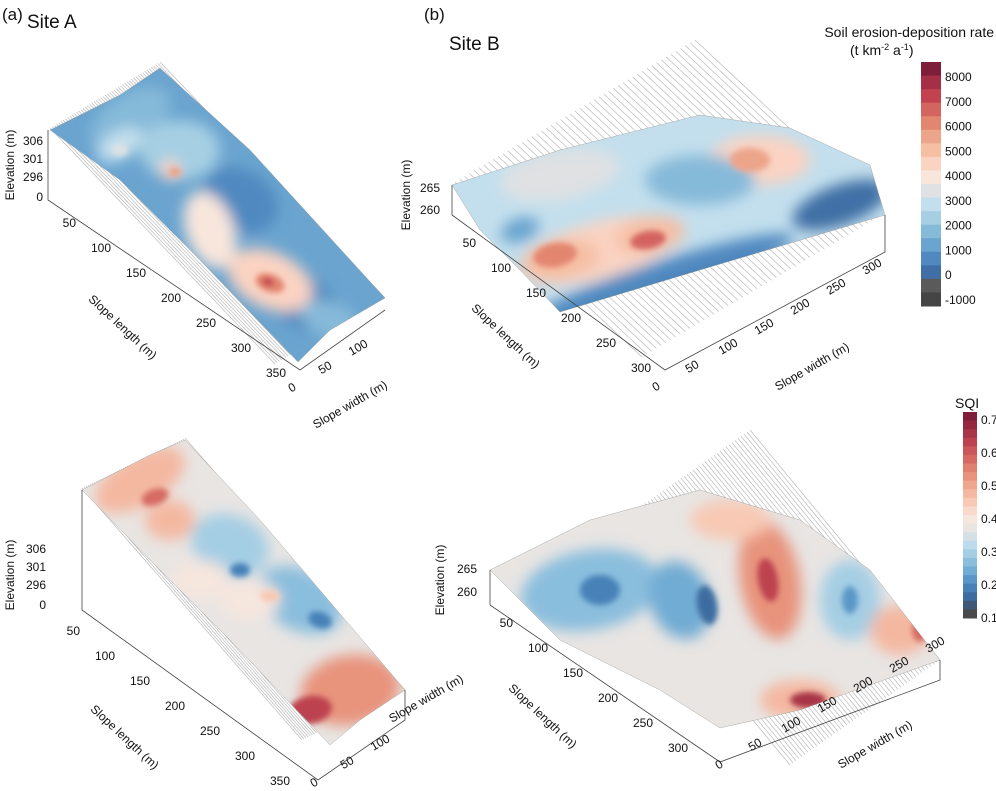 This screenshot has width=996, height=791. Describe the element at coordinates (909, 32) in the screenshot. I see `erosion-colorbar-title: Soil erosion-deposition rate` at that location.